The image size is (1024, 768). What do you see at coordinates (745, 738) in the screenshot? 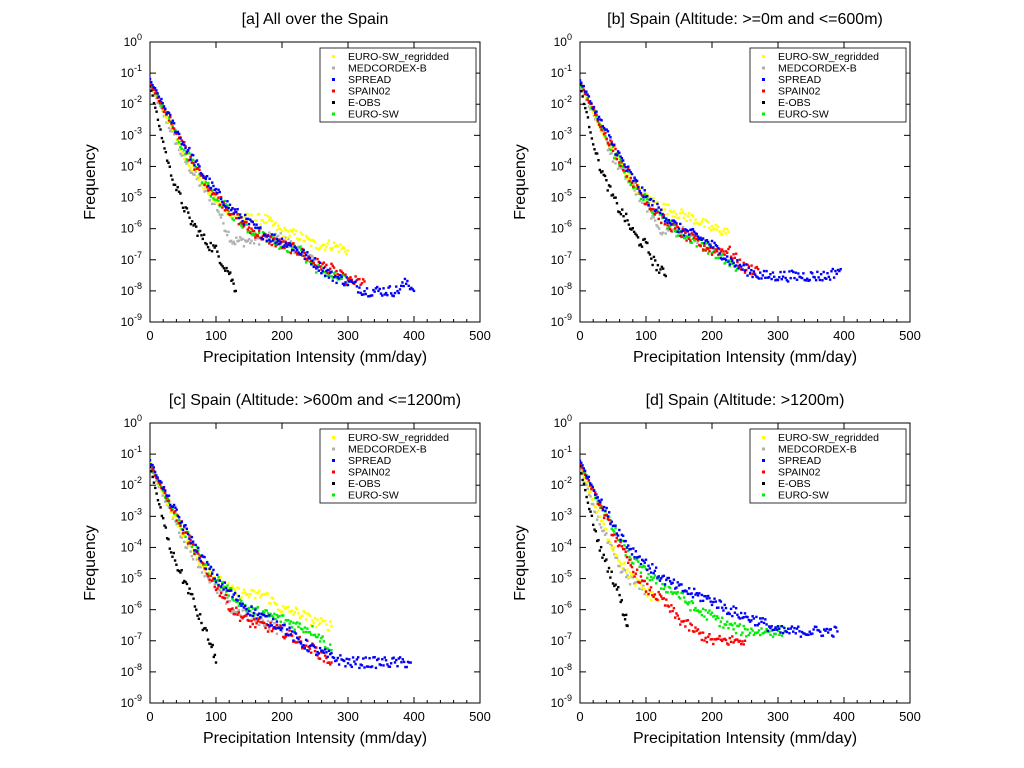
I see `x-axis-label: Precipitation Intensity (mm/day)` at bounding box center [745, 738].